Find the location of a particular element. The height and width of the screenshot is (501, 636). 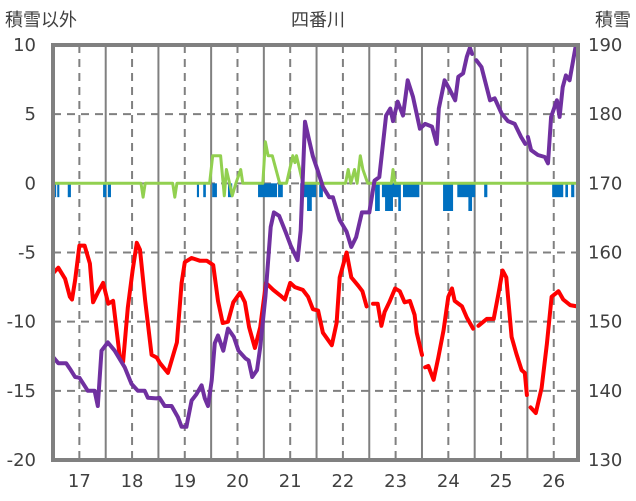

y-right-tick-label: 140 is located at coordinates (605, 391).